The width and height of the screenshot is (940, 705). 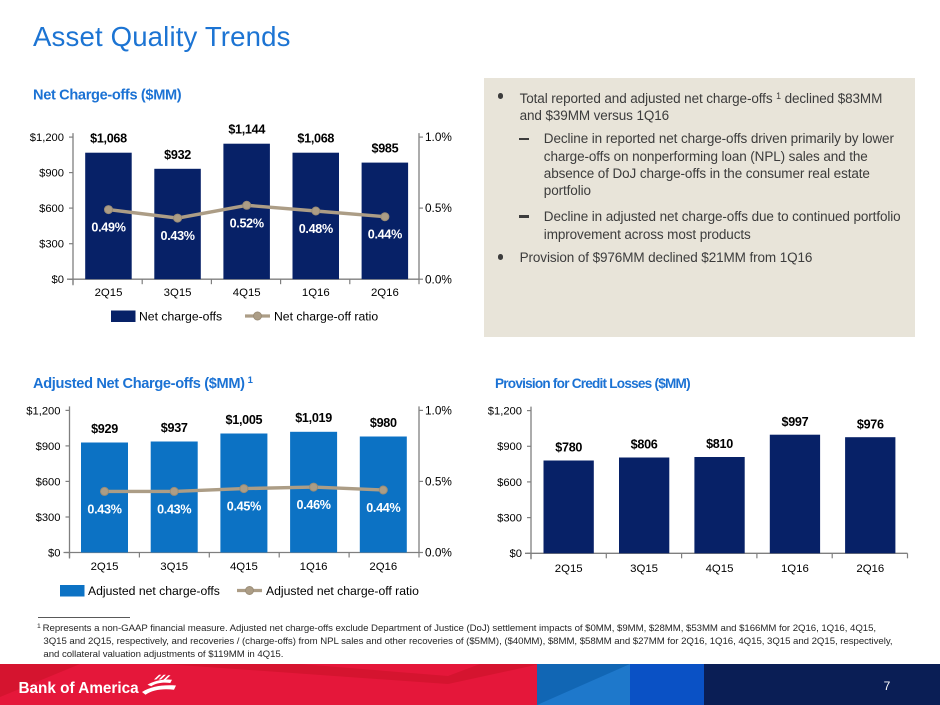 I want to click on svg-text: 0.45%, so click(x=244, y=507).